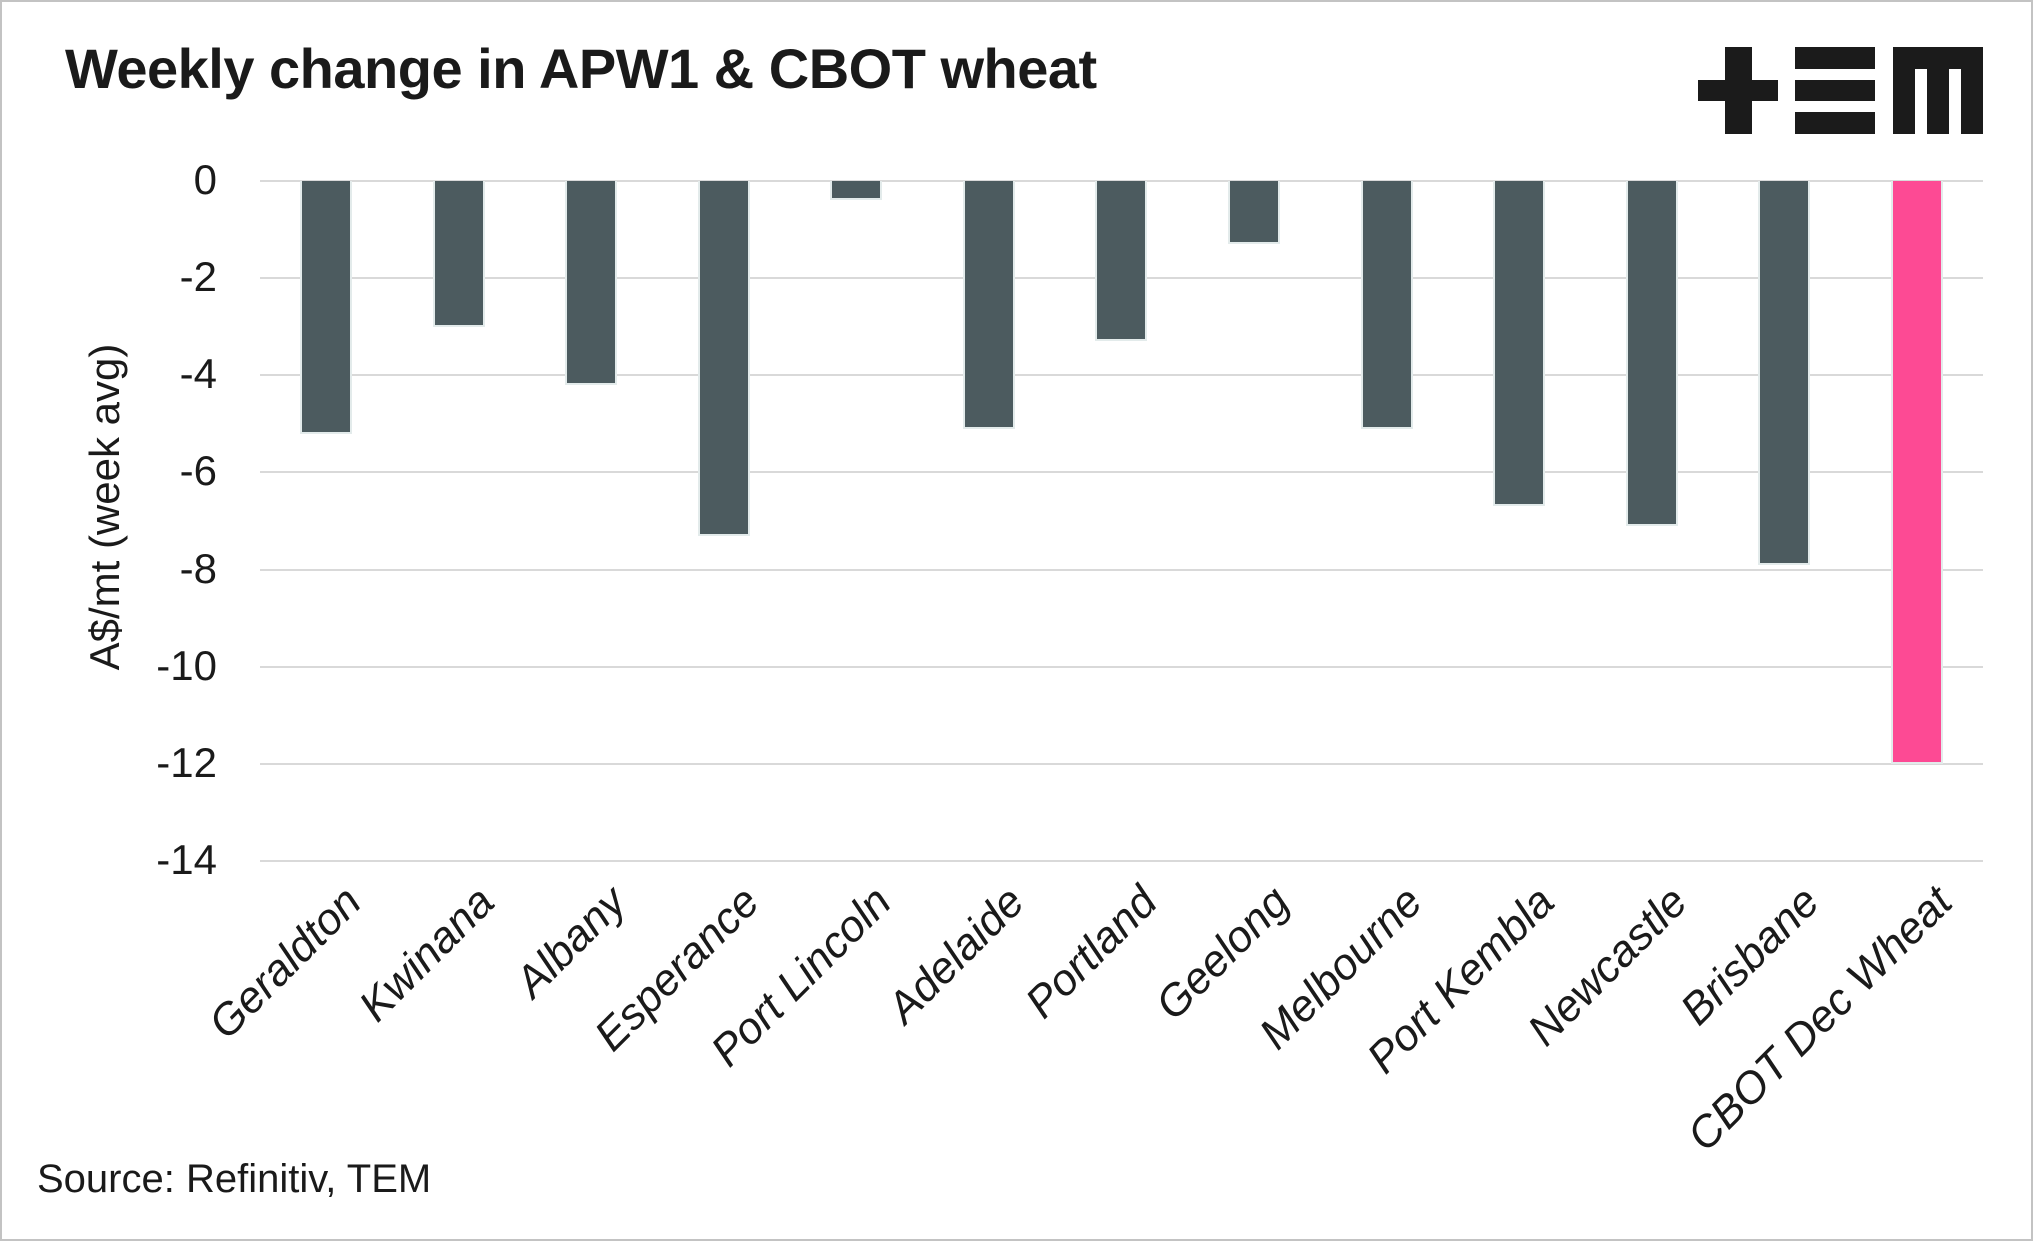 The image size is (2033, 1241). Describe the element at coordinates (459, 521) in the screenshot. I see `bar-slot-kwinana` at that location.